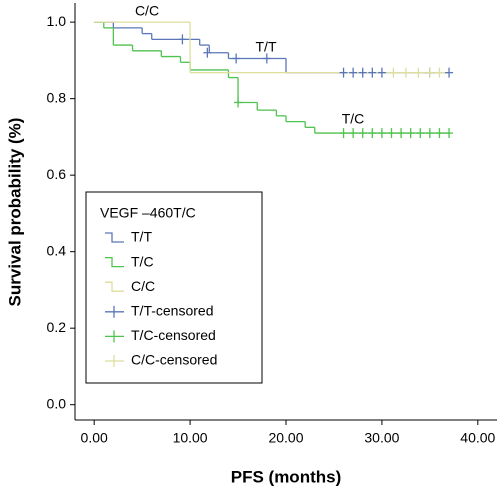 This screenshot has height=493, width=500. What do you see at coordinates (141, 237) in the screenshot?
I see `legend-label: T/T` at bounding box center [141, 237].